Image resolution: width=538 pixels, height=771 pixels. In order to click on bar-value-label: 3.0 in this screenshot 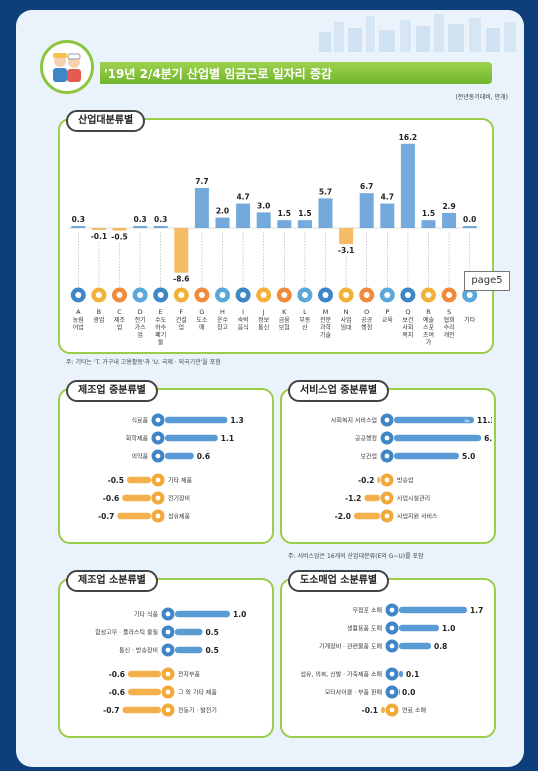, I will do `click(263, 205)`.